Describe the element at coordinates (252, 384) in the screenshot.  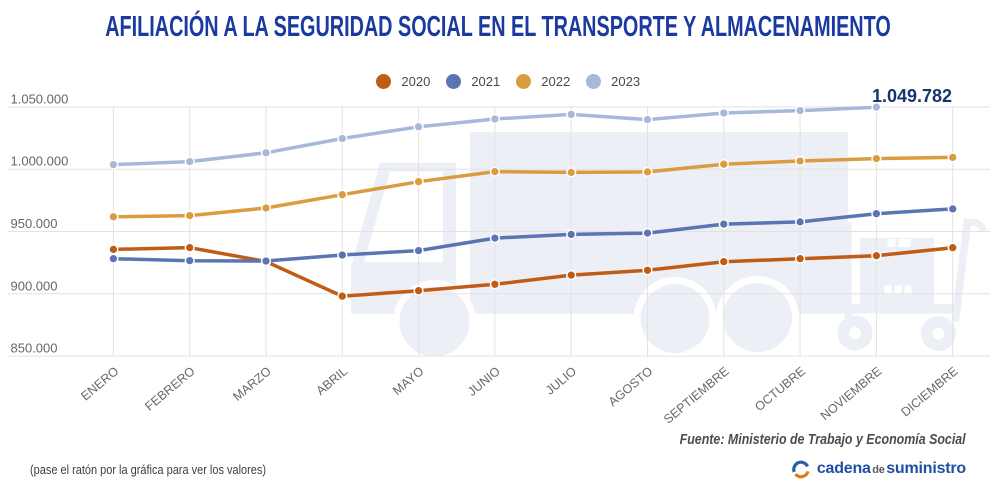
I see `x-tick-label: MARZO` at that location.